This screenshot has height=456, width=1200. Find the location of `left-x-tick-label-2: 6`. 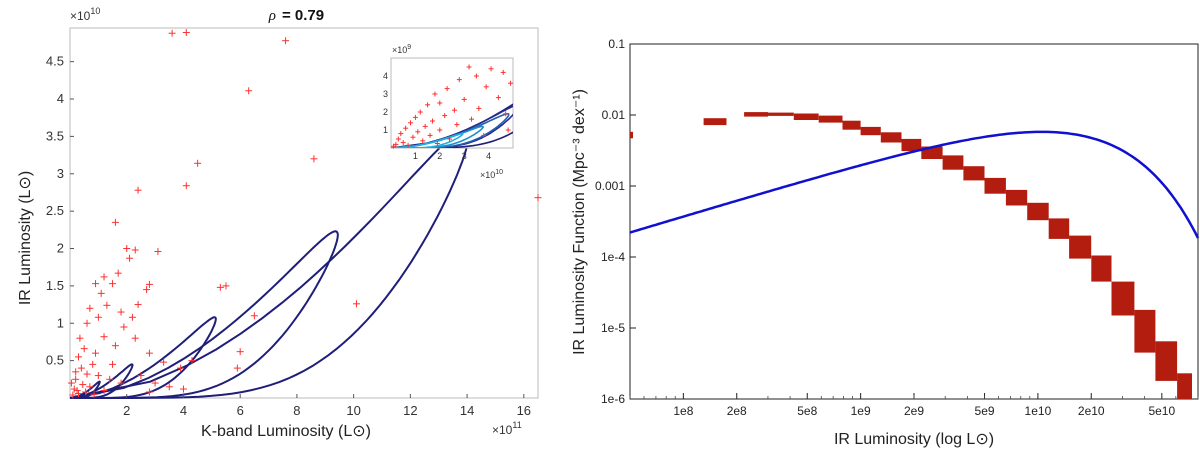

left-x-tick-label-2: 6 is located at coordinates (240, 410).